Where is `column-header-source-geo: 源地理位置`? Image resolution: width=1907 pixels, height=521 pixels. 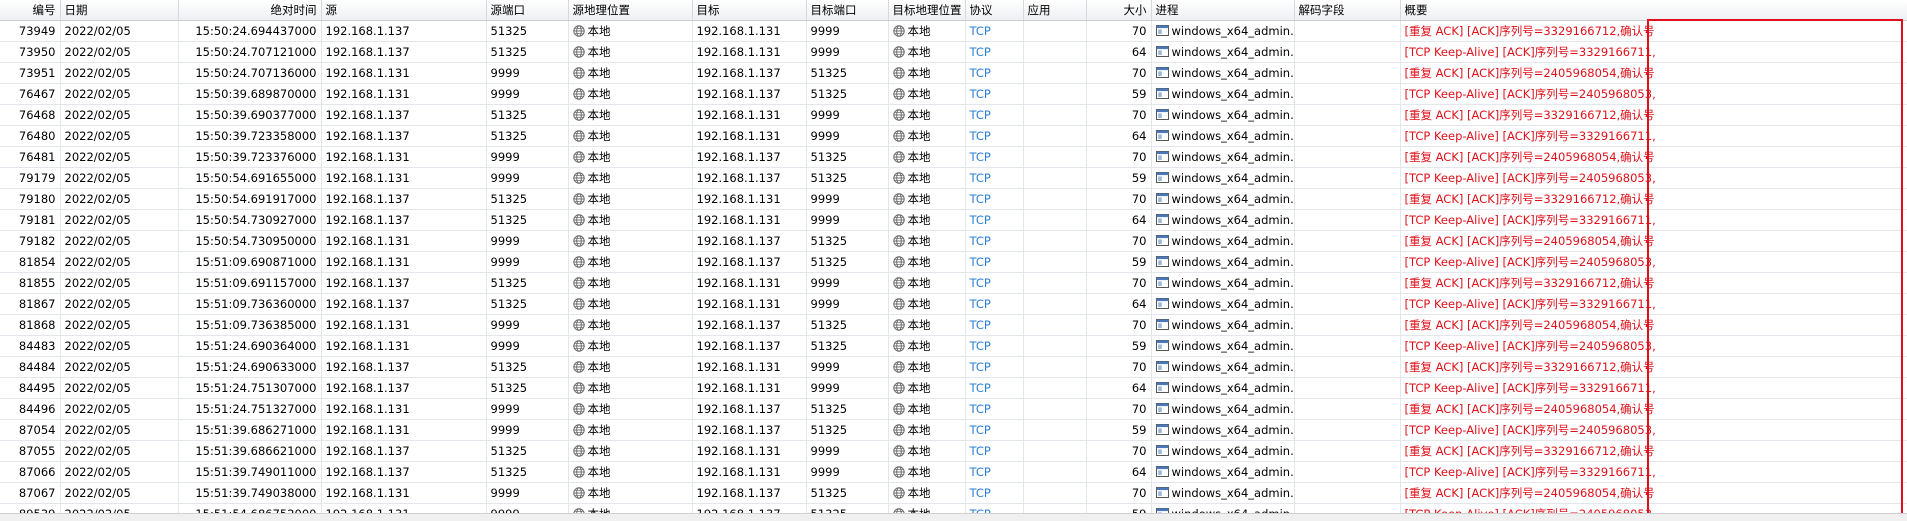
column-header-source-geo: 源地理位置 is located at coordinates (630, 10).